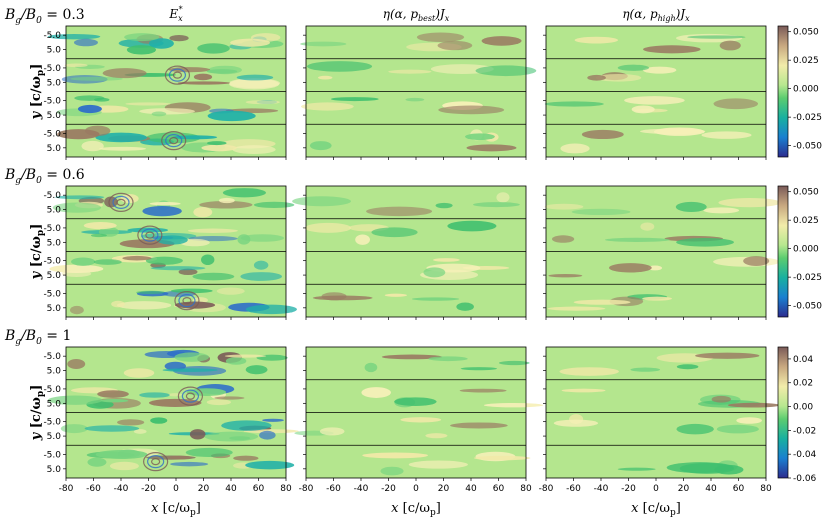 This screenshot has width=830, height=520. Describe the element at coordinates (806, 193) in the screenshot. I see `colorbar-tick-label: 0.050` at that location.